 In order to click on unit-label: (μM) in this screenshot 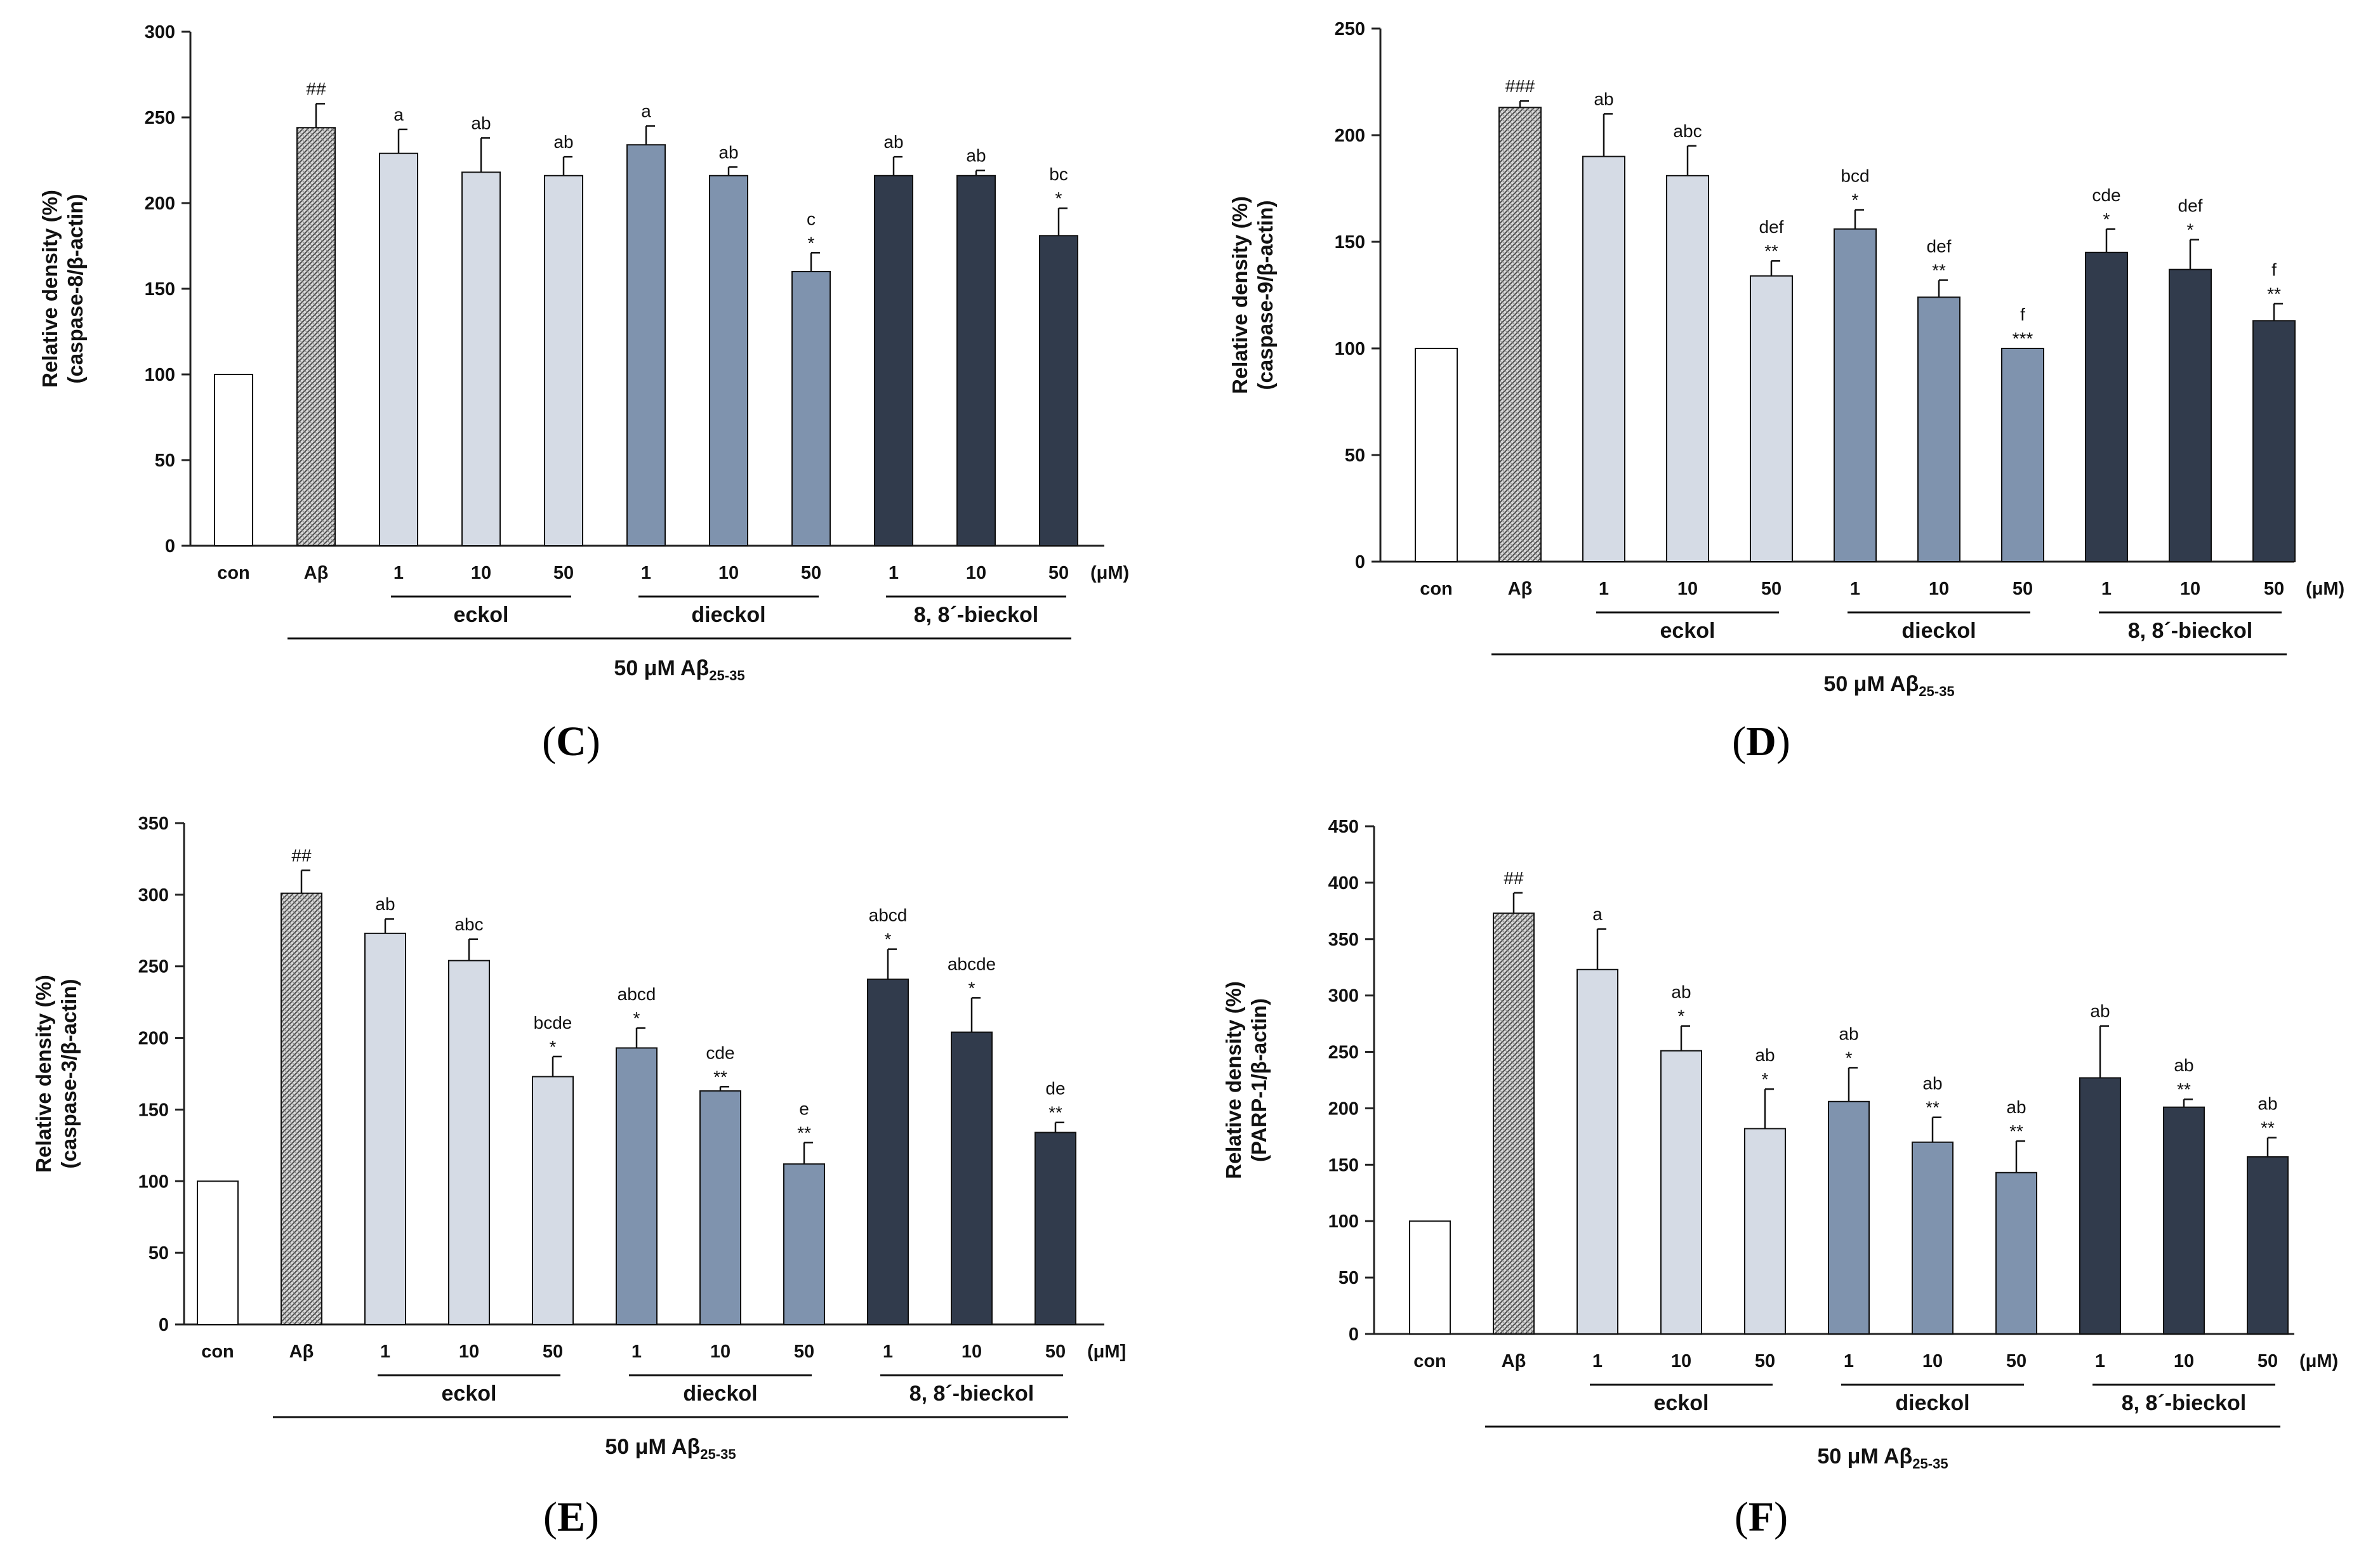, I will do `click(2318, 1361)`.